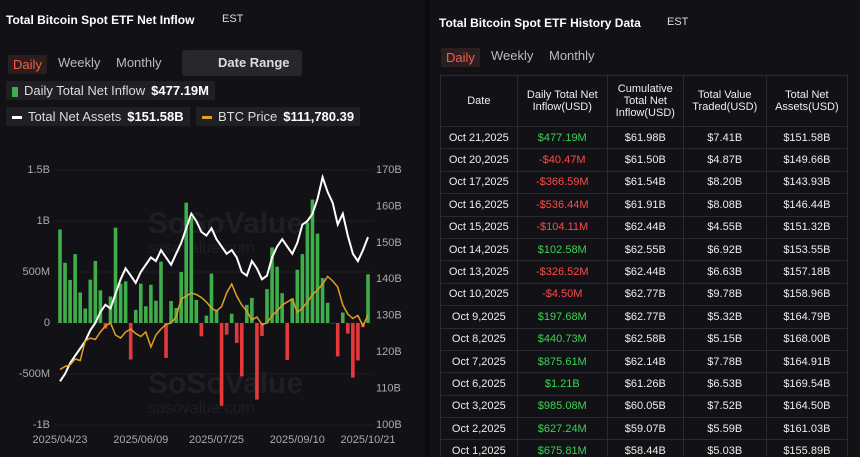 Image resolution: width=860 pixels, height=457 pixels. What do you see at coordinates (41, 425) in the screenshot?
I see `y-tick-label: -1B` at bounding box center [41, 425].